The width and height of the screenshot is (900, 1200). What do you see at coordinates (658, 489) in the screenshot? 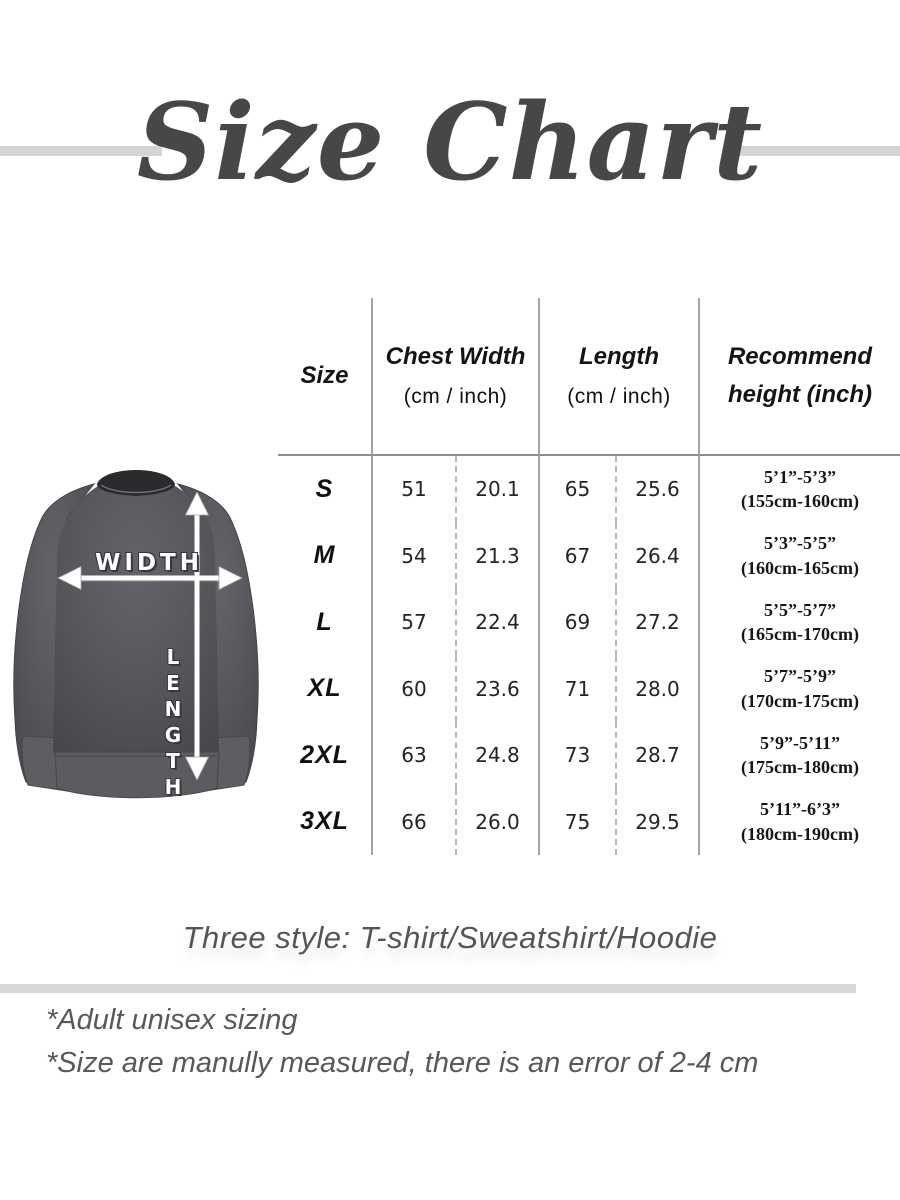
I see `length-inch-value: 25.6` at bounding box center [658, 489].